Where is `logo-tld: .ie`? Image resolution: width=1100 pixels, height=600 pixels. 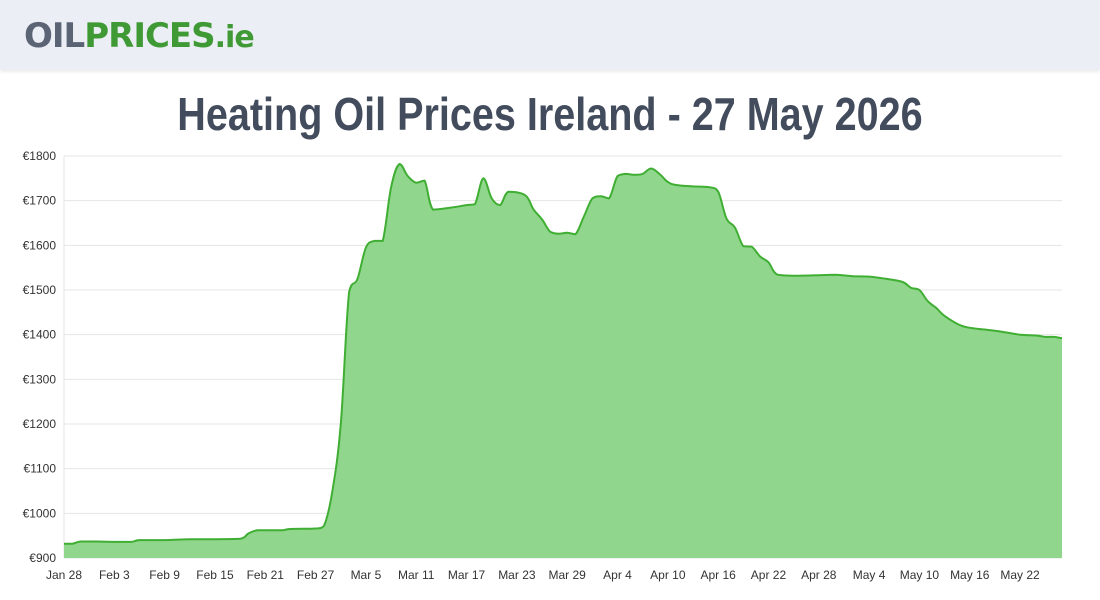
logo-tld: .ie is located at coordinates (234, 37).